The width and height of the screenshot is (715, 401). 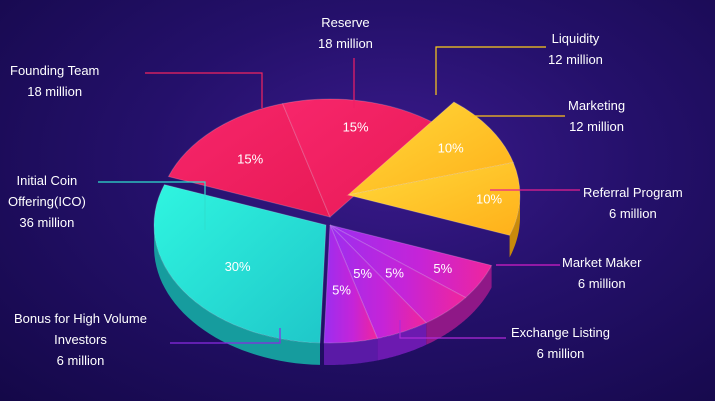 I want to click on leader-line-founding-team, so click(x=204, y=90).